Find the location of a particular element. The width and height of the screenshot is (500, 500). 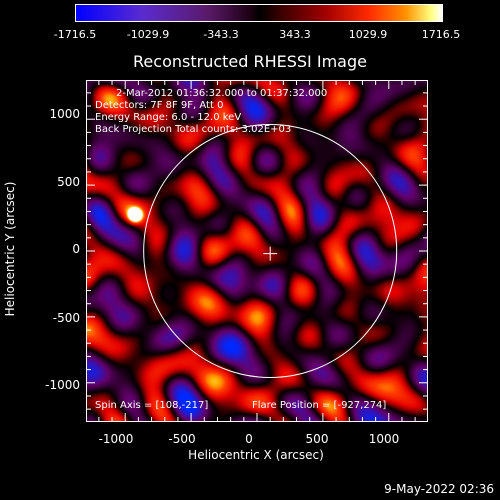

colorbar-tick: 343.3 is located at coordinates (295, 34).